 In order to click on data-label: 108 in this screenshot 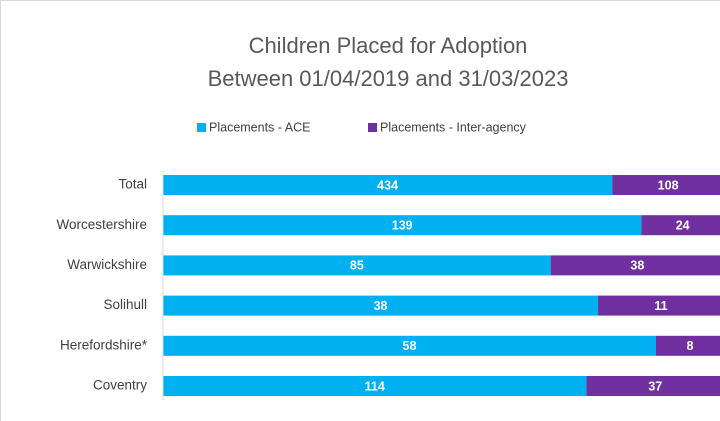, I will do `click(668, 185)`.